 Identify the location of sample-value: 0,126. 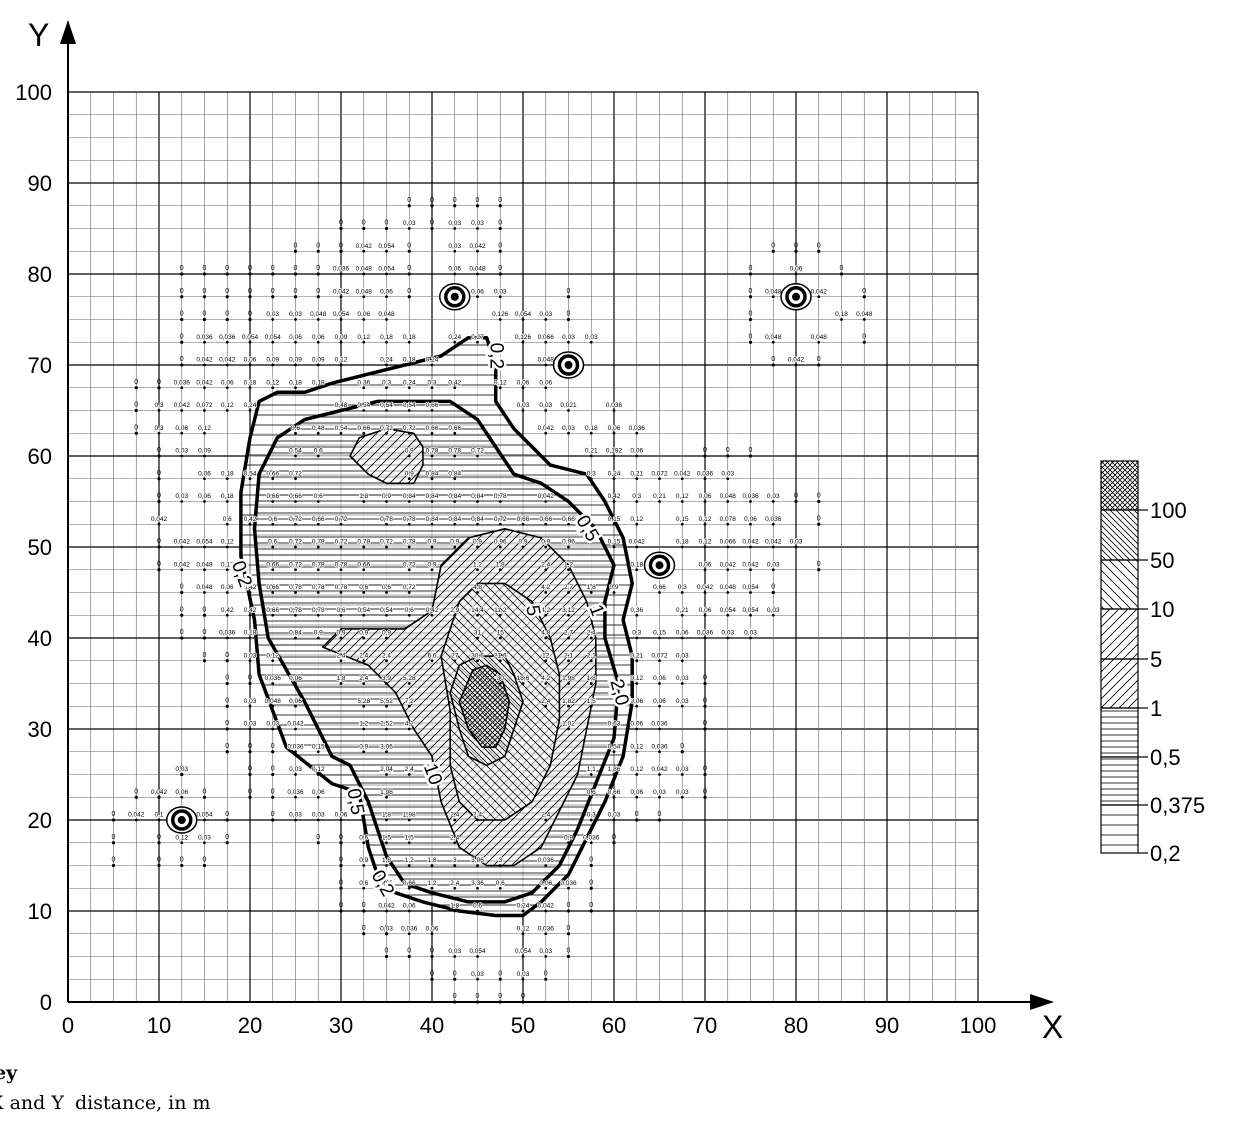
(523, 337).